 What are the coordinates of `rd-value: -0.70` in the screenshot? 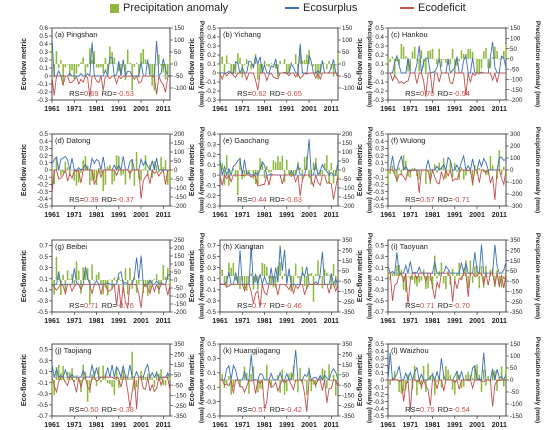 It's located at (461, 305).